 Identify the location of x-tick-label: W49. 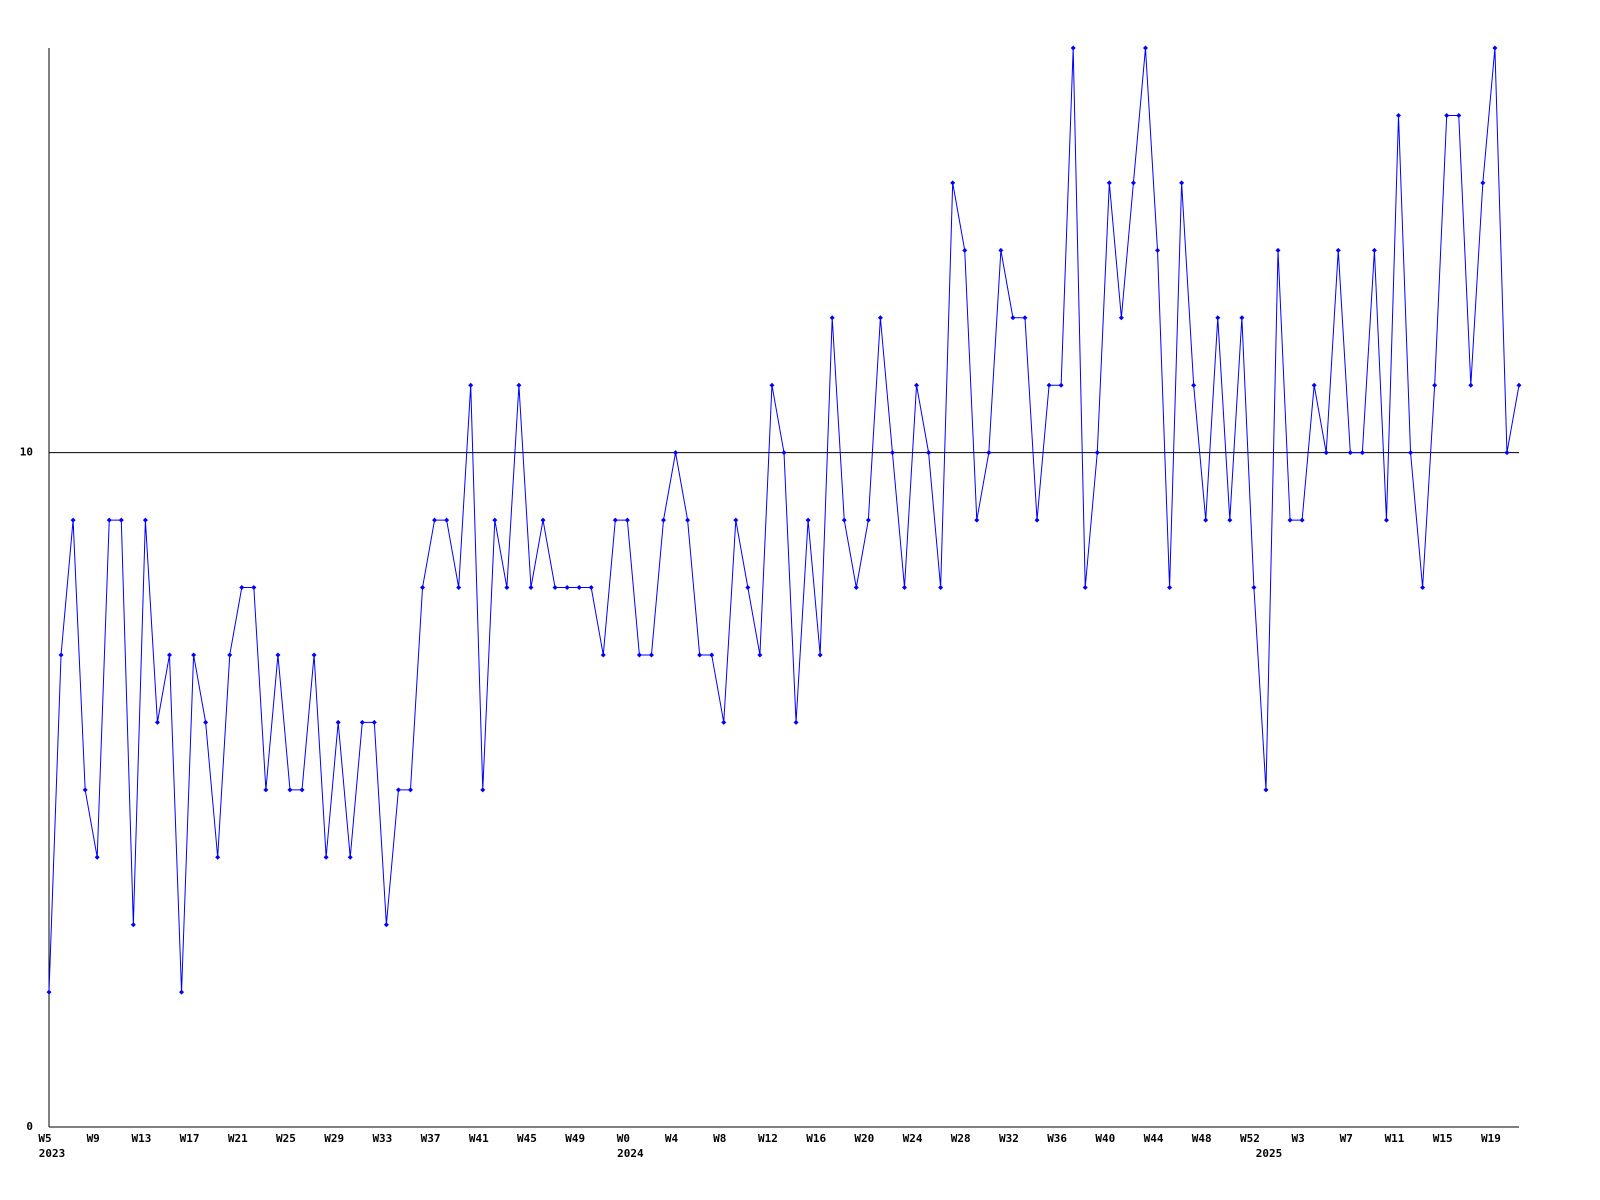
(575, 1138).